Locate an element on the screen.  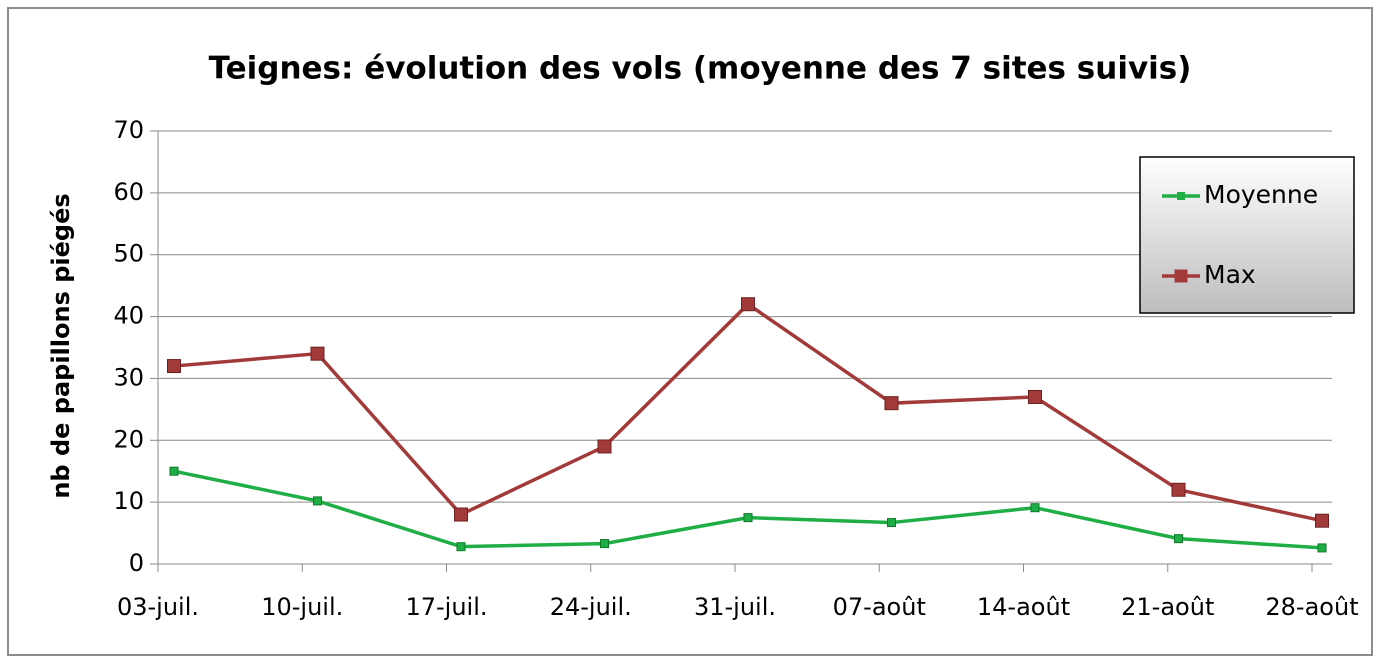
legend-label: Max is located at coordinates (1230, 274).